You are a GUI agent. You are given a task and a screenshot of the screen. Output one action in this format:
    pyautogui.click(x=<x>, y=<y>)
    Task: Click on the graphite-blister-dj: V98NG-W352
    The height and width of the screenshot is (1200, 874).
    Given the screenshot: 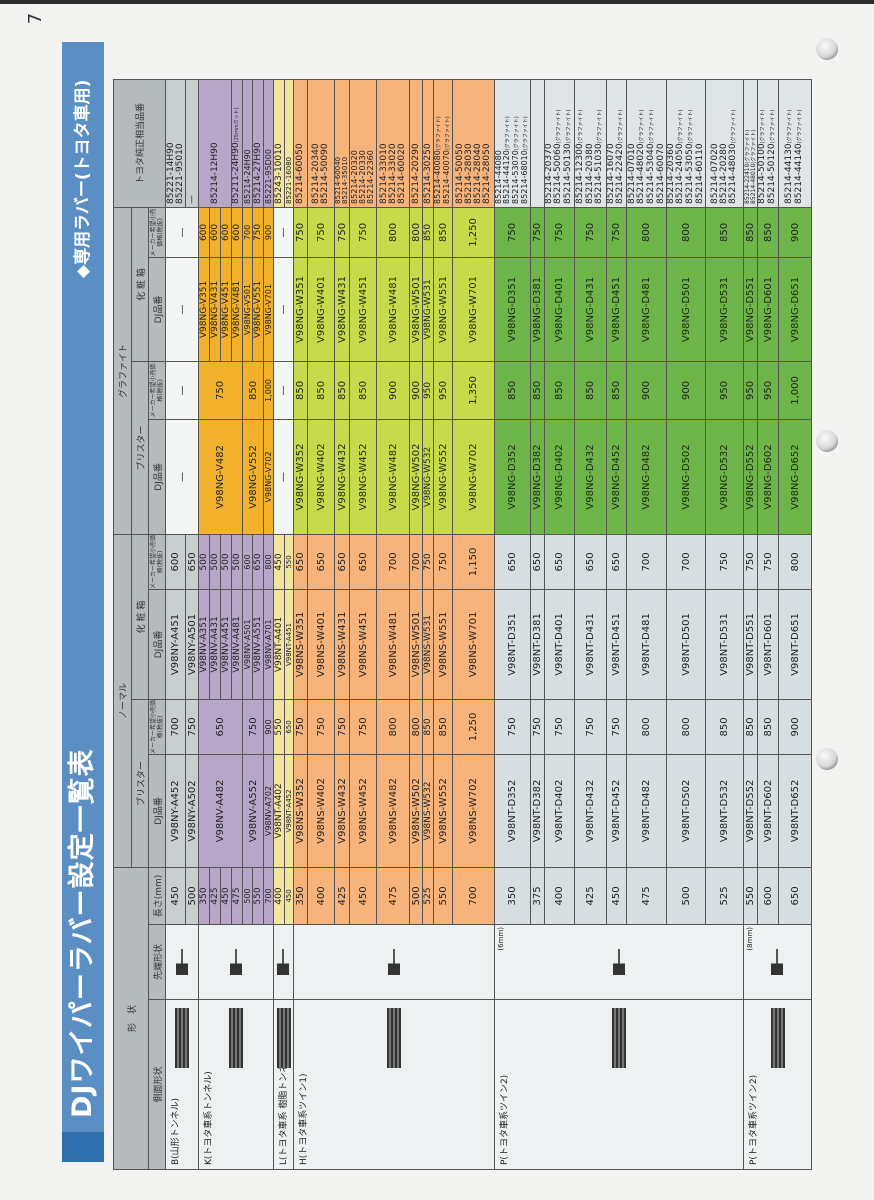 What is the action you would take?
    pyautogui.click(x=300, y=477)
    